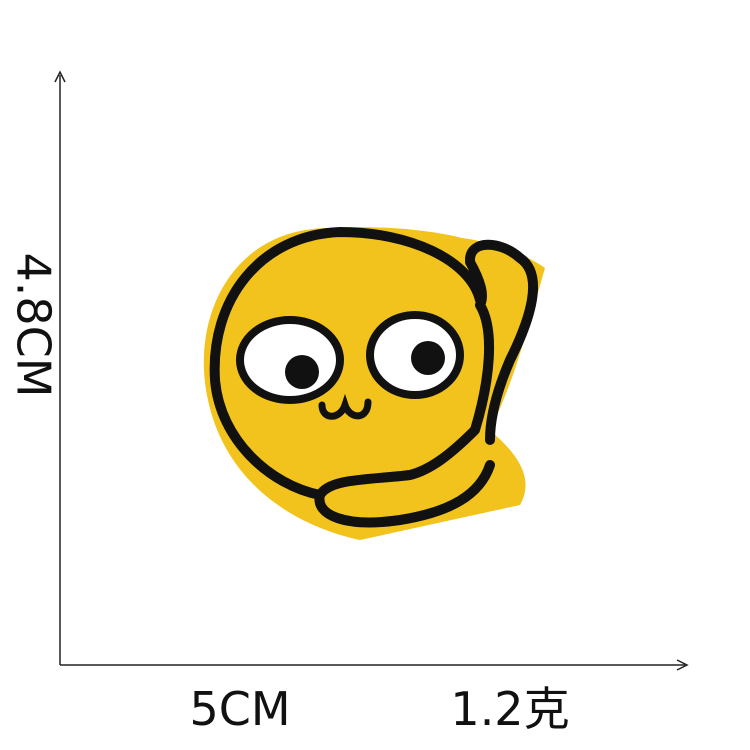  What do you see at coordinates (60, 76) in the screenshot?
I see `height-arrow` at bounding box center [60, 76].